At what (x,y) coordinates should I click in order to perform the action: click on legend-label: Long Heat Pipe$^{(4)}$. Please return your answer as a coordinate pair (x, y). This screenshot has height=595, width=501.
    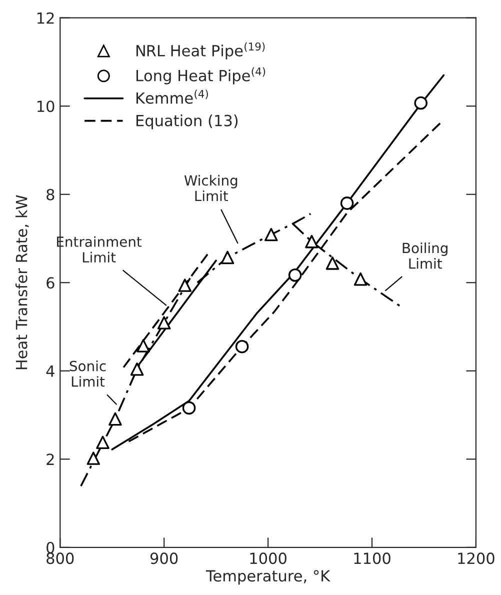
    Looking at the image, I should click on (201, 75).